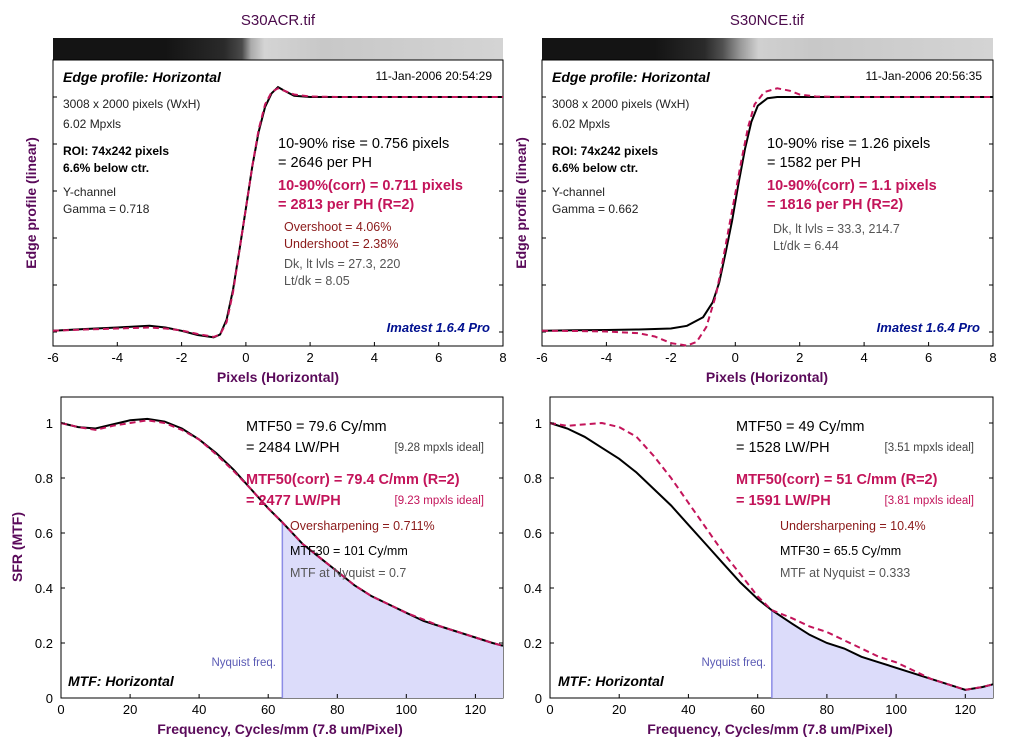 The image size is (1010, 750). What do you see at coordinates (814, 163) in the screenshot?
I see `rise-per-ph: = 1582 per PH` at bounding box center [814, 163].